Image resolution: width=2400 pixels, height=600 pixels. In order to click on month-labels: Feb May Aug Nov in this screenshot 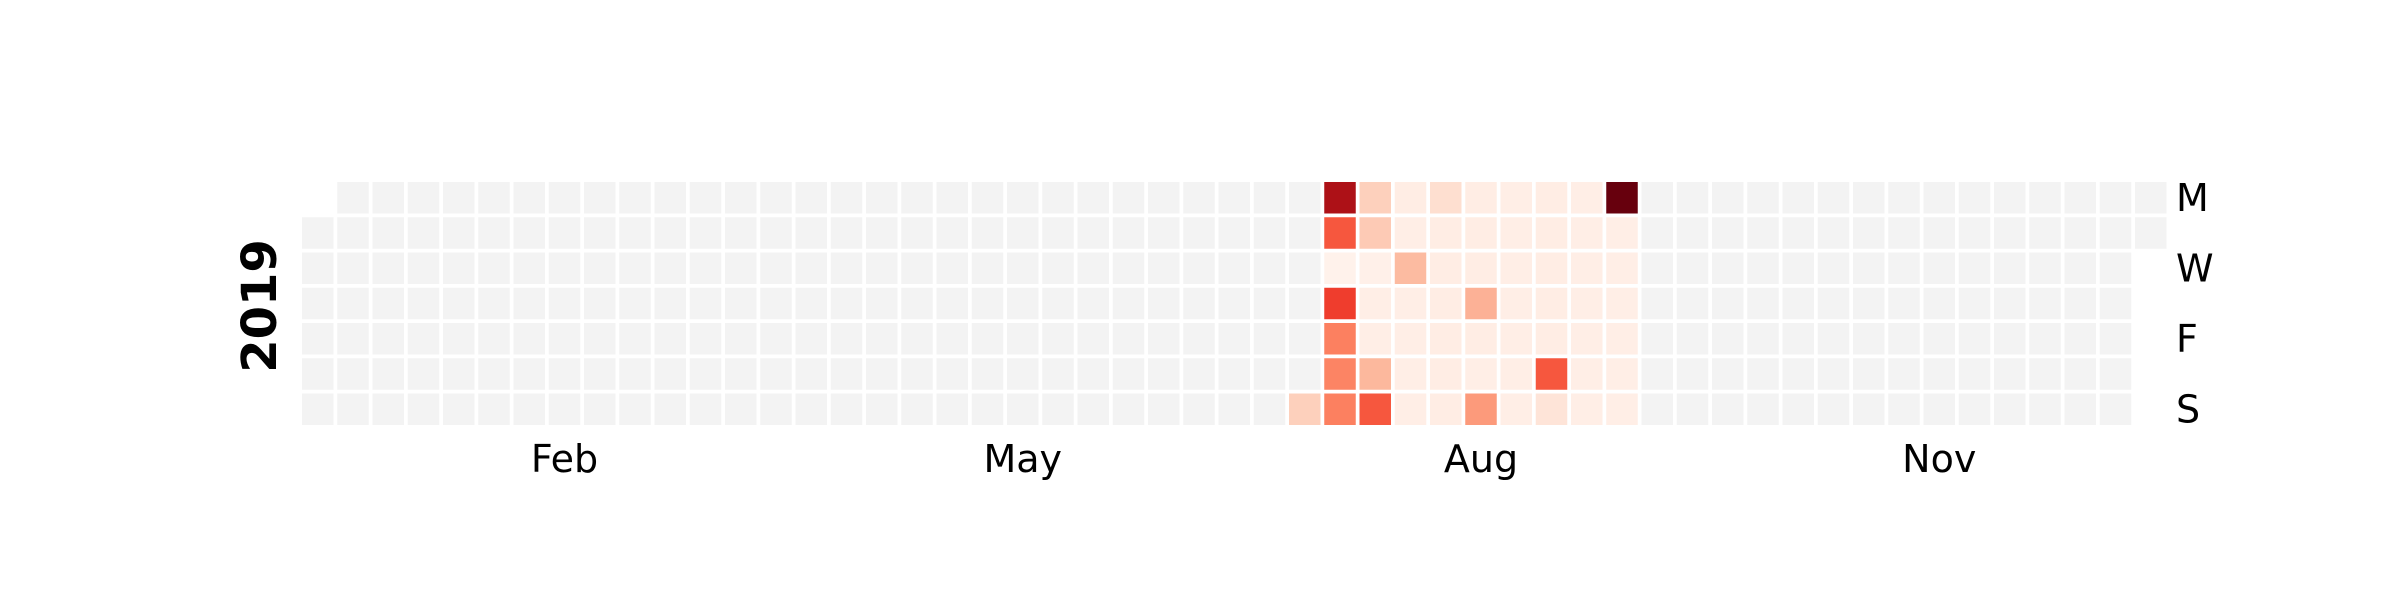, I will do `click(1253, 459)`.